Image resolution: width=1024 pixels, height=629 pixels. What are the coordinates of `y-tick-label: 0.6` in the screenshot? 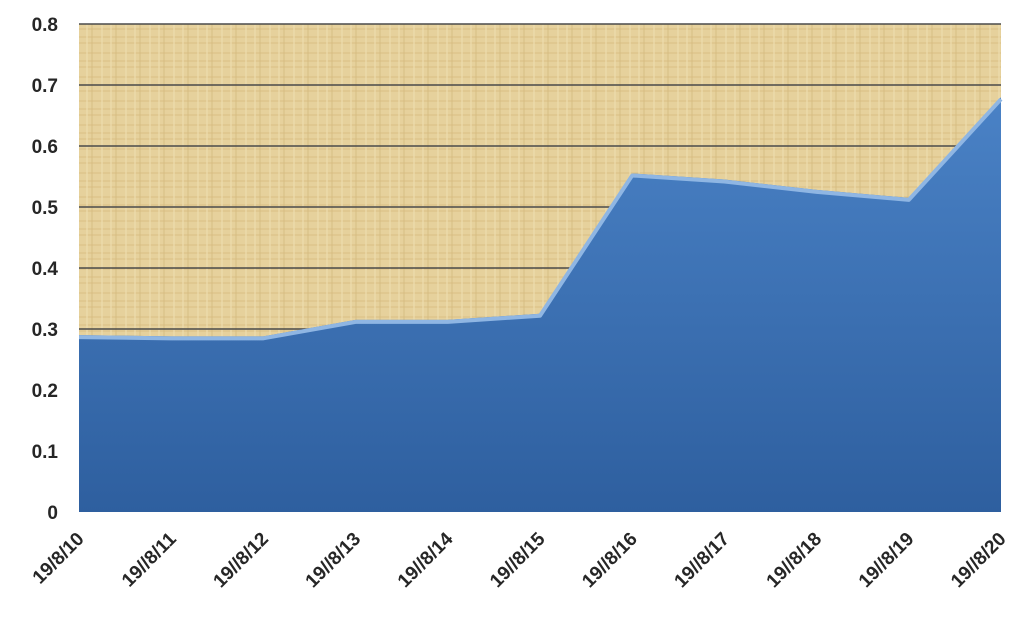 It's located at (45, 147).